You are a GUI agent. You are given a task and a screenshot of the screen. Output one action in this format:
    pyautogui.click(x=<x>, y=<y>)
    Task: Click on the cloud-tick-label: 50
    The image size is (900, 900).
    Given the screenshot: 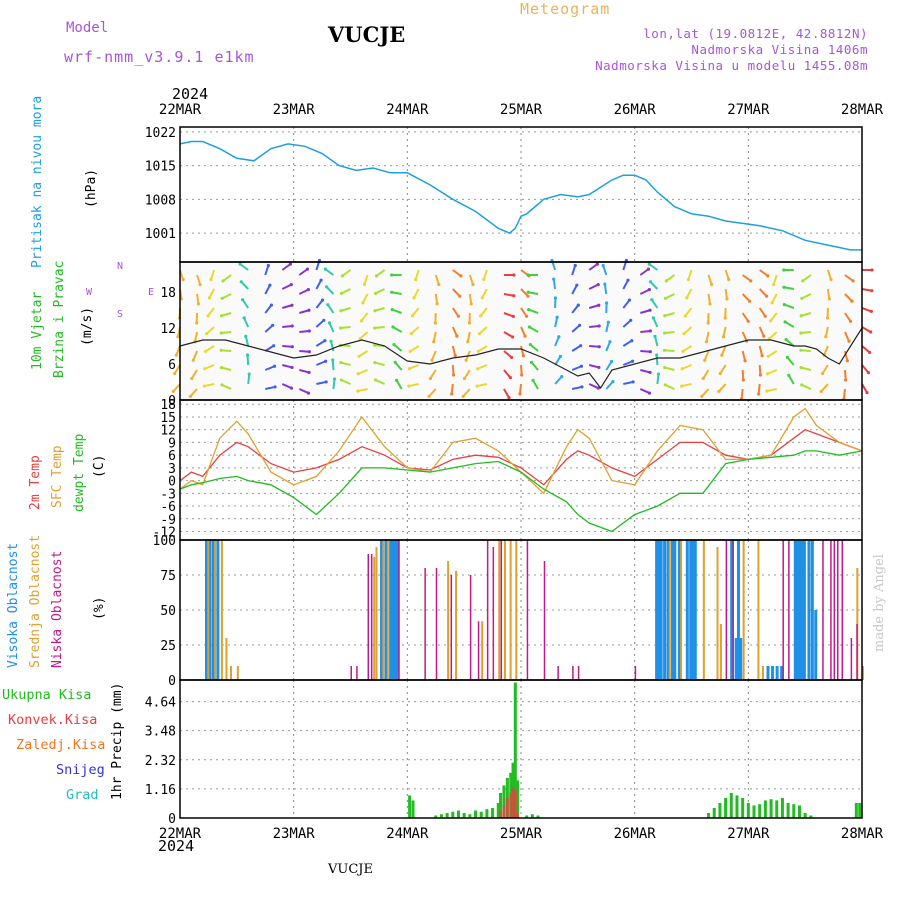 What is the action you would take?
    pyautogui.click(x=168, y=611)
    